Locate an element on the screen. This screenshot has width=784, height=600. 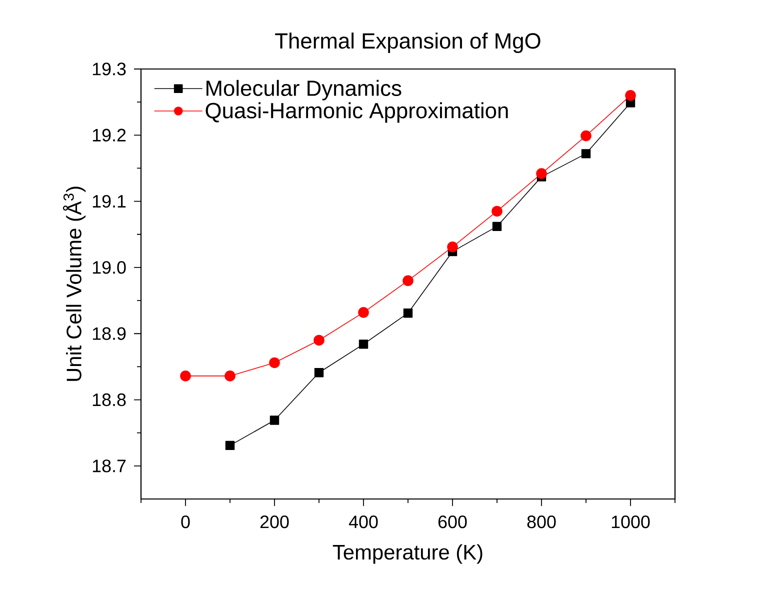
y-tick-label: 19.0 is located at coordinates (109, 267).